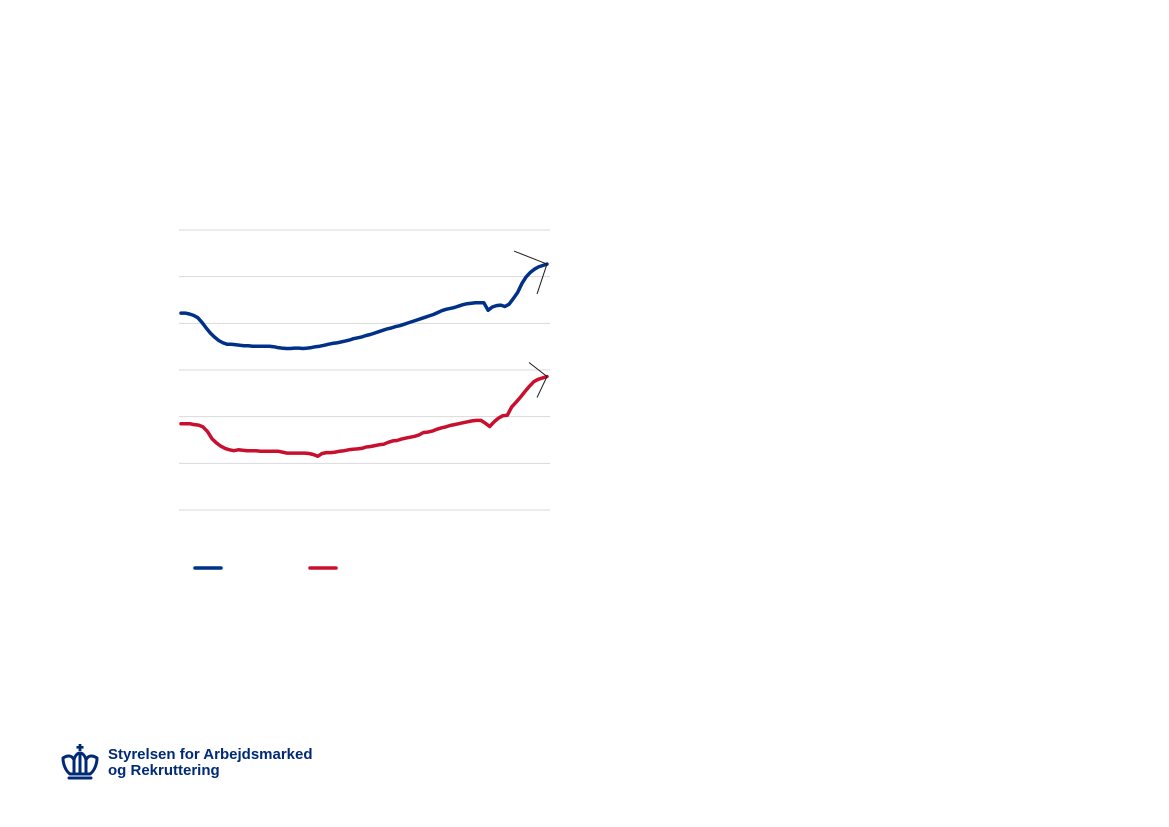  Describe the element at coordinates (164, 770) in the screenshot. I see `org-name-line2: og Rekruttering` at that location.